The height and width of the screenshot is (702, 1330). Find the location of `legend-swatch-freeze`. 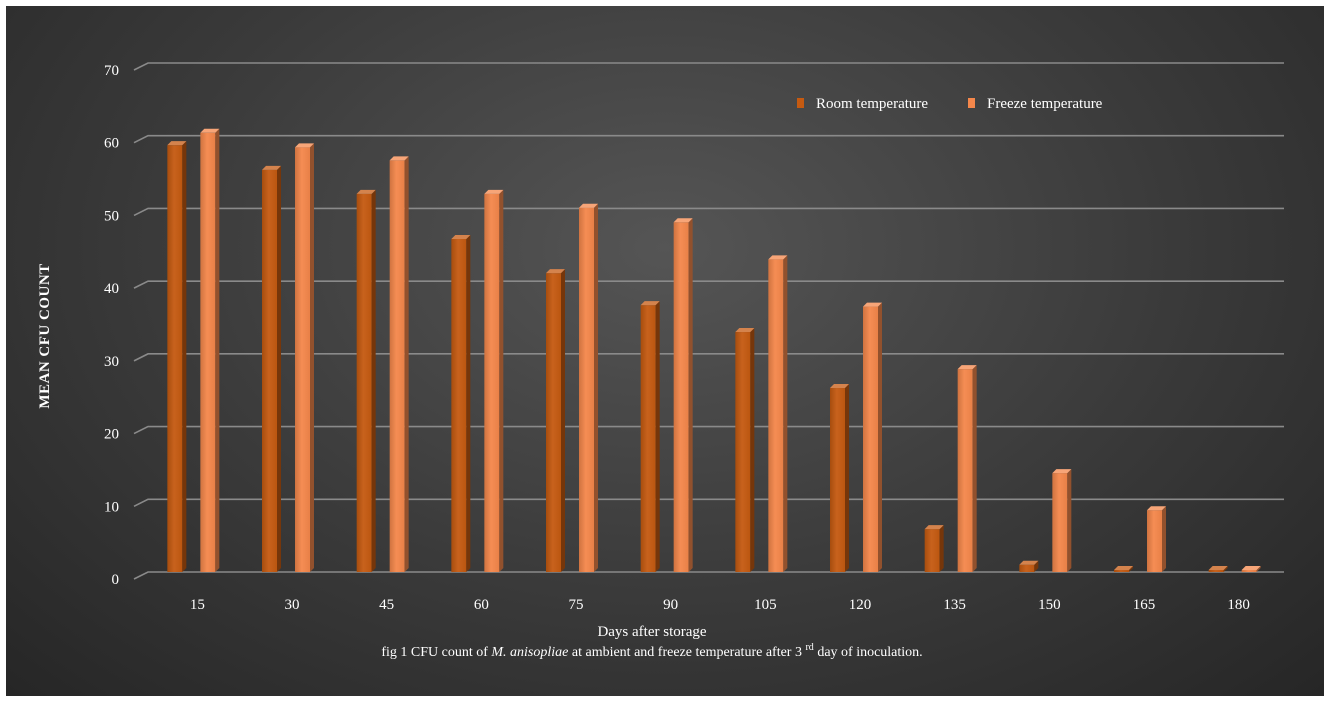

legend-swatch-freeze is located at coordinates (971, 103).